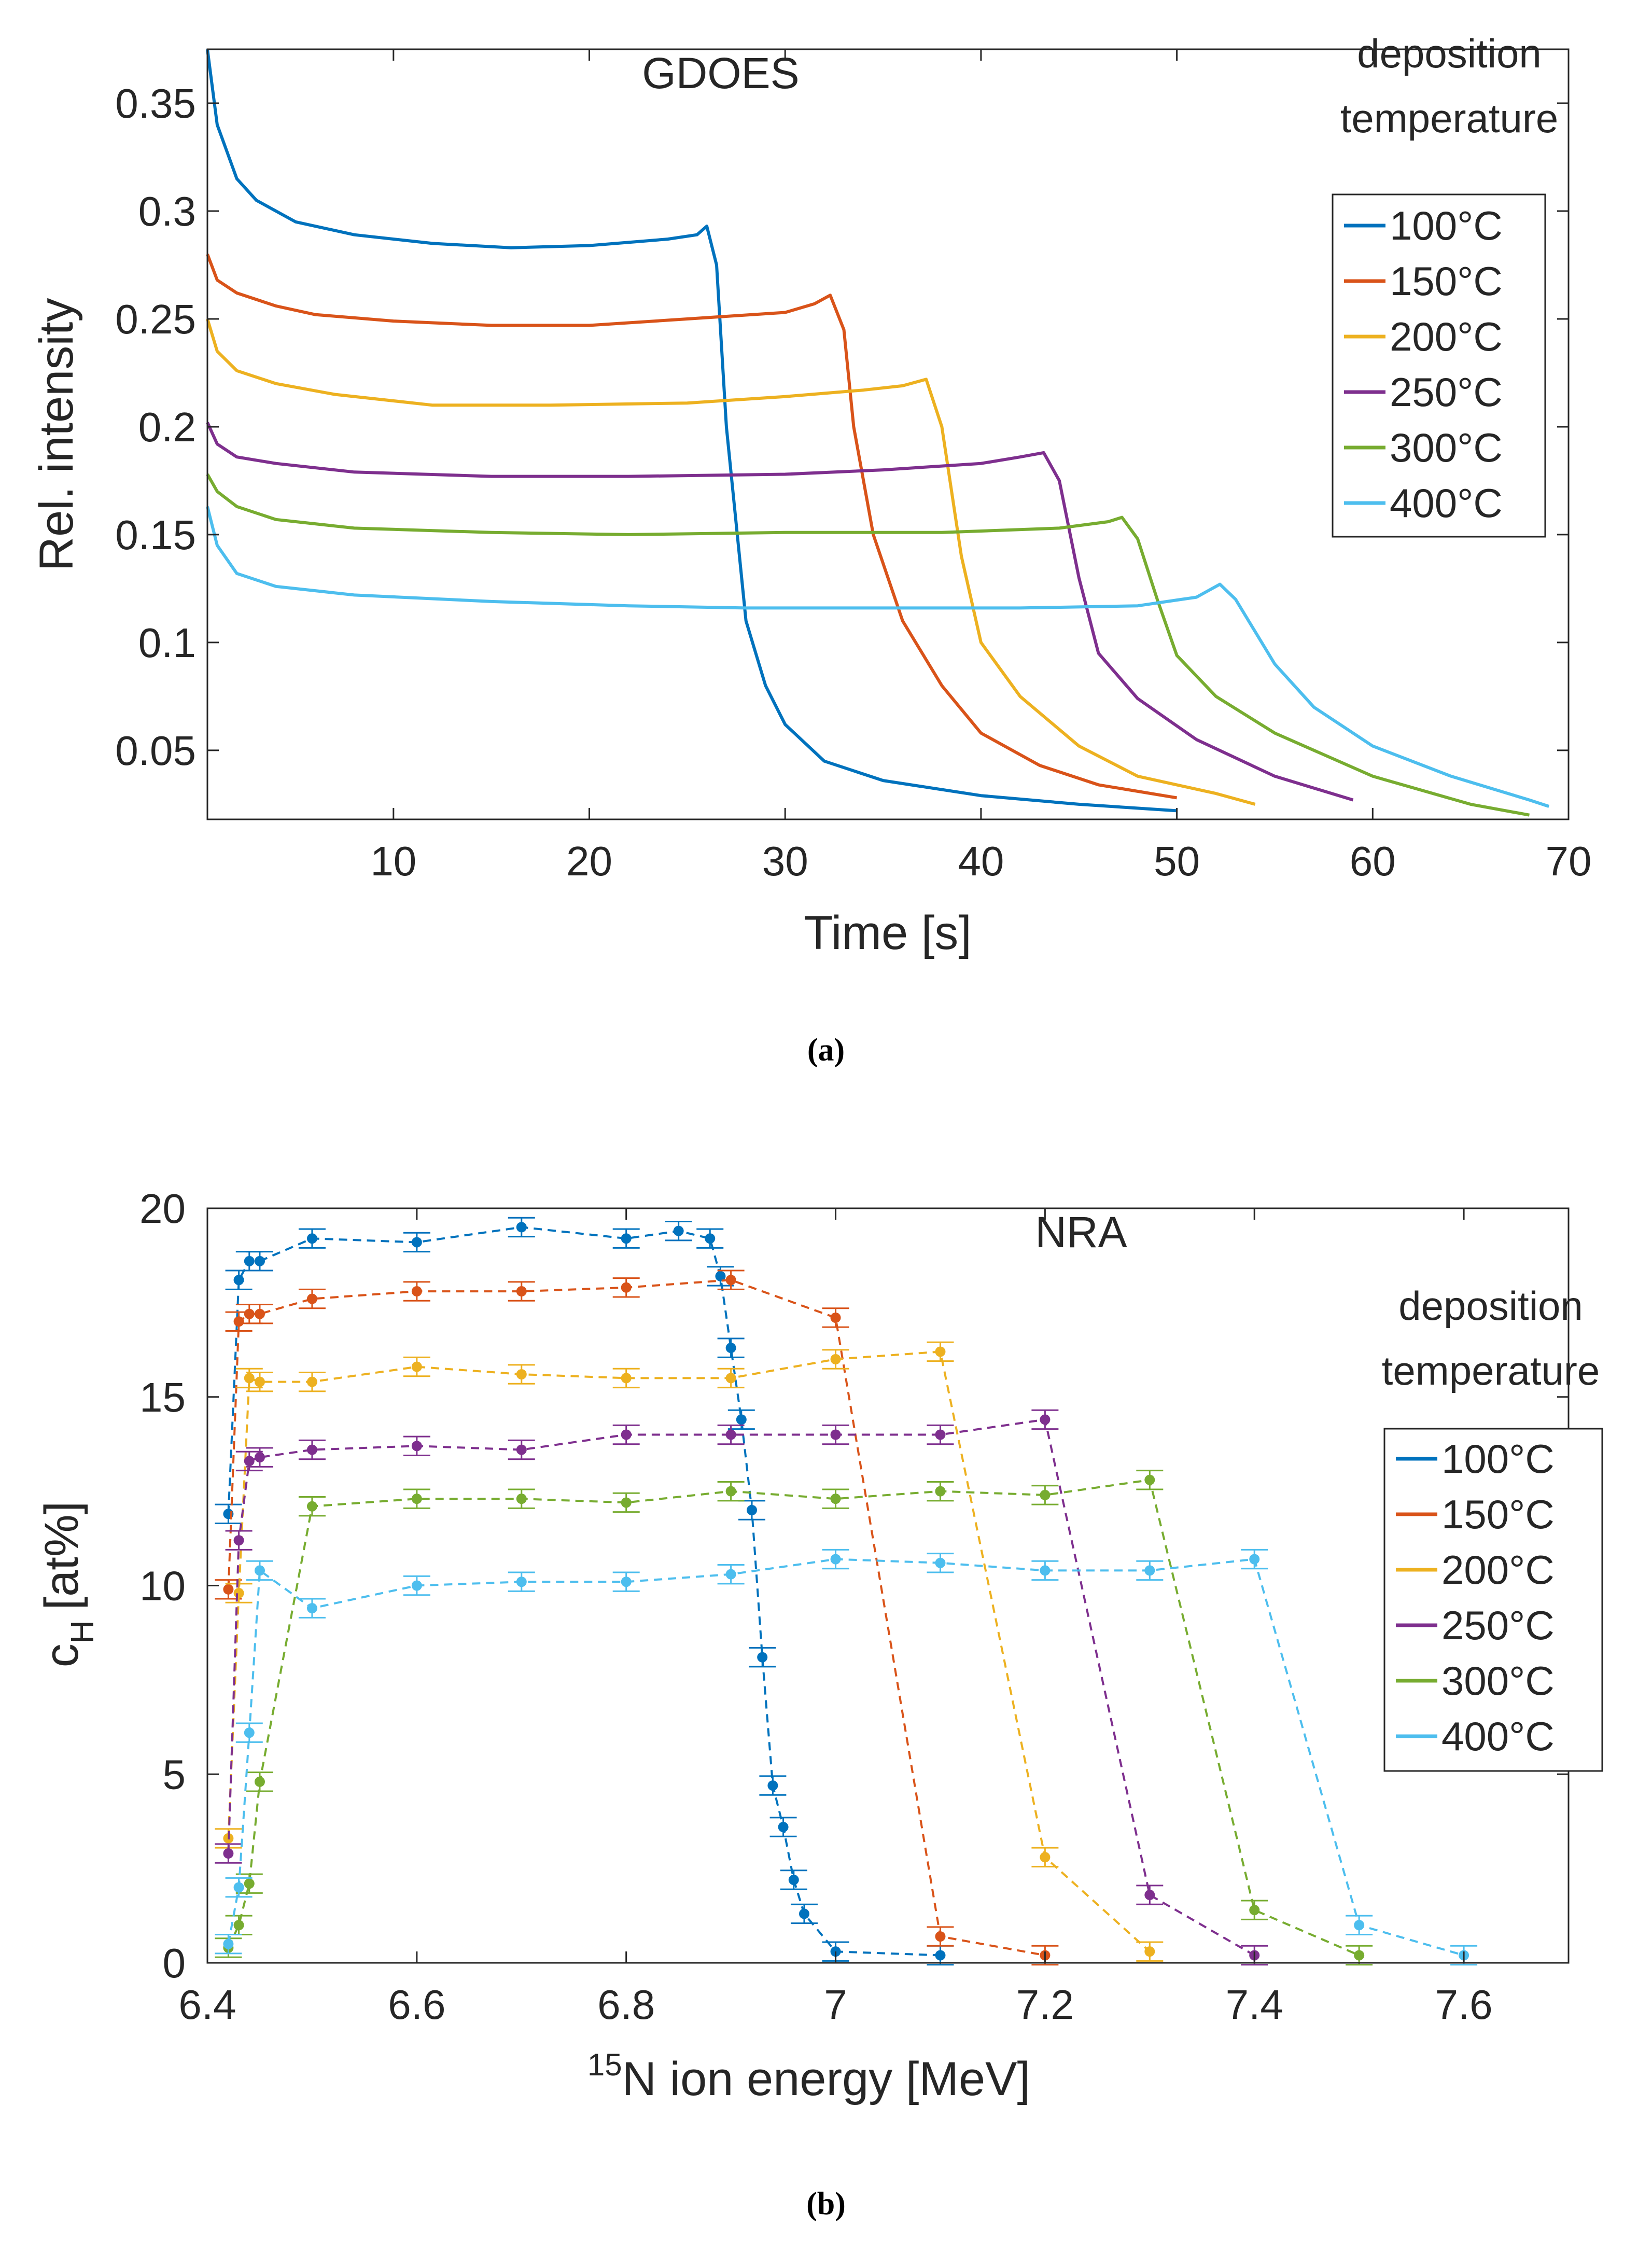  I want to click on gdoes-y-tick-label: 0.25, so click(155, 319).